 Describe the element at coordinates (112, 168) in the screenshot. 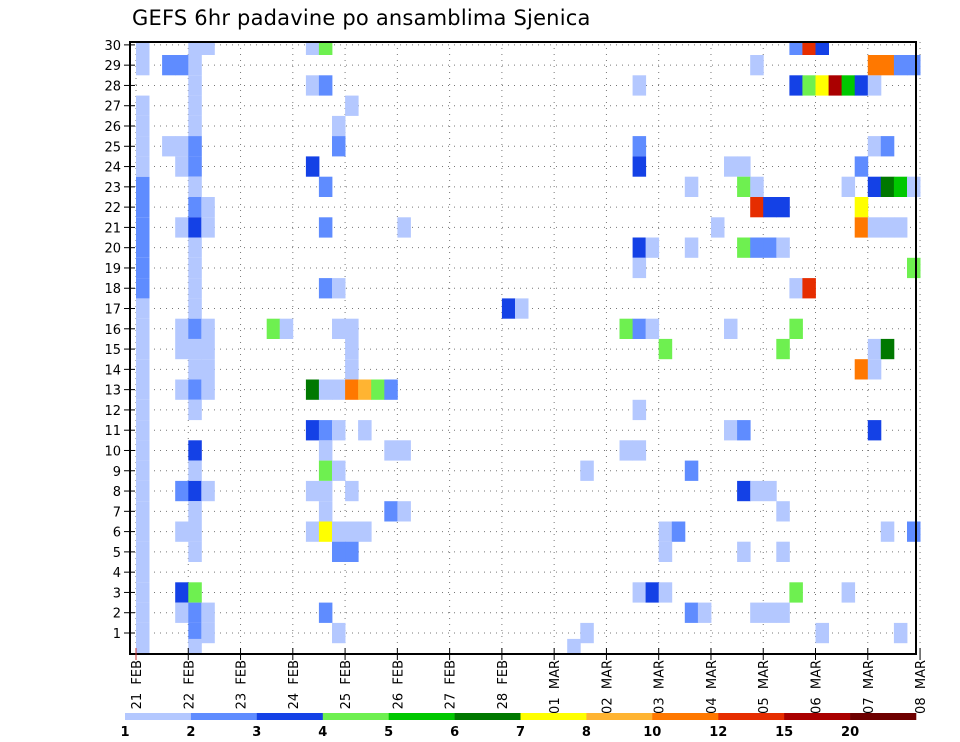

I see `y-tick-label: 24` at that location.